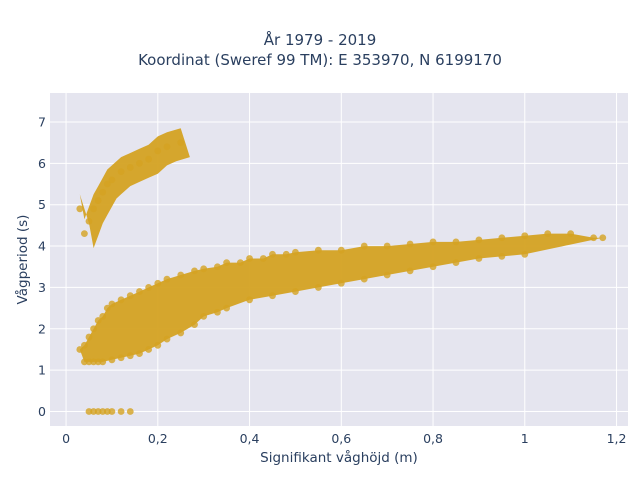 This screenshot has height=480, width=640. Describe the element at coordinates (42, 370) in the screenshot. I see `y-tick-label: 1` at that location.